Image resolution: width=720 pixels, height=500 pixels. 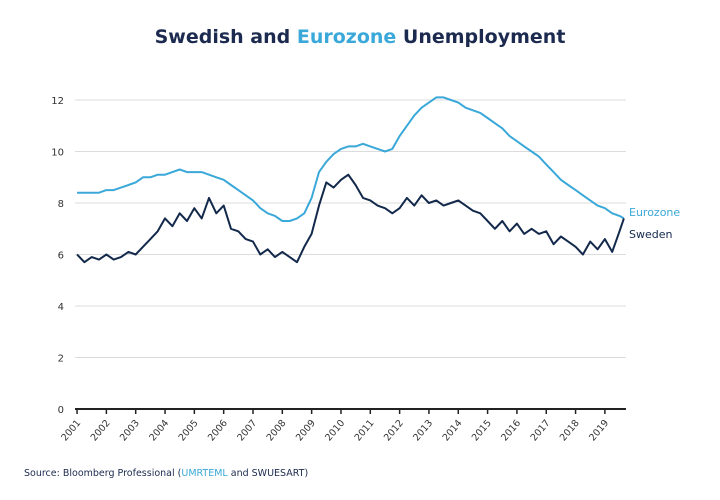 I want to click on x-tick-label: 2019, so click(x=599, y=431).